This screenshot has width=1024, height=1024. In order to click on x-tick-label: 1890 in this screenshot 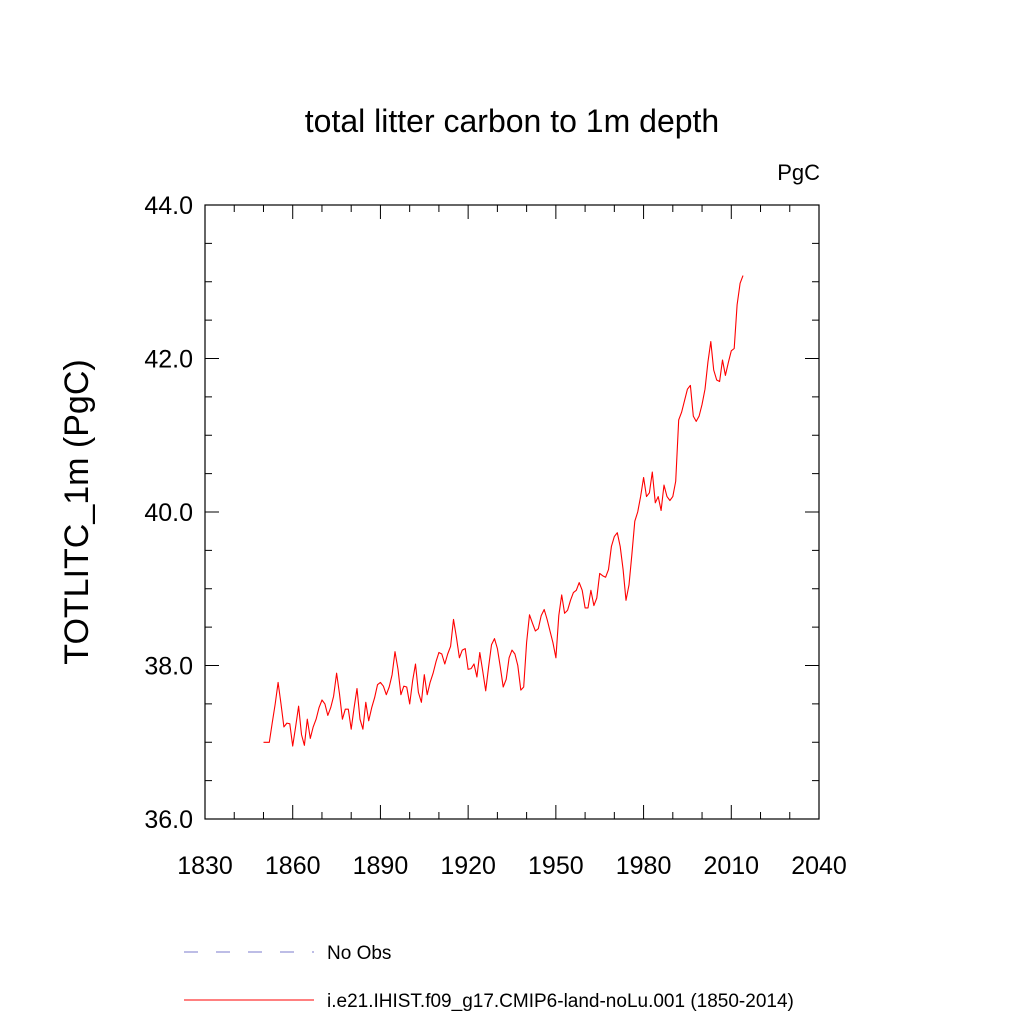, I will do `click(381, 866)`.